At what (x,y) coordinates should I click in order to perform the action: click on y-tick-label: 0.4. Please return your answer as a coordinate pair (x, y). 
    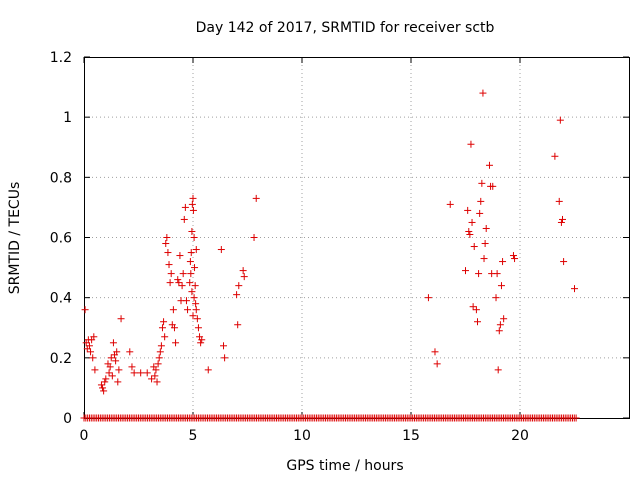
    Looking at the image, I should click on (61, 299).